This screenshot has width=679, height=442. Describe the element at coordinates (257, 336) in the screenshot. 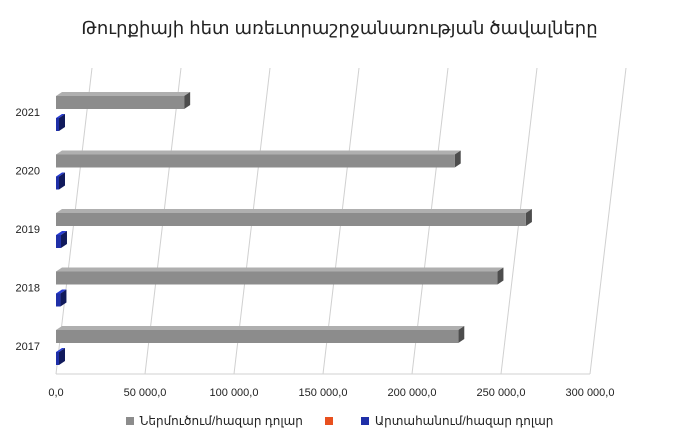

I see `import-bar-2017` at that location.